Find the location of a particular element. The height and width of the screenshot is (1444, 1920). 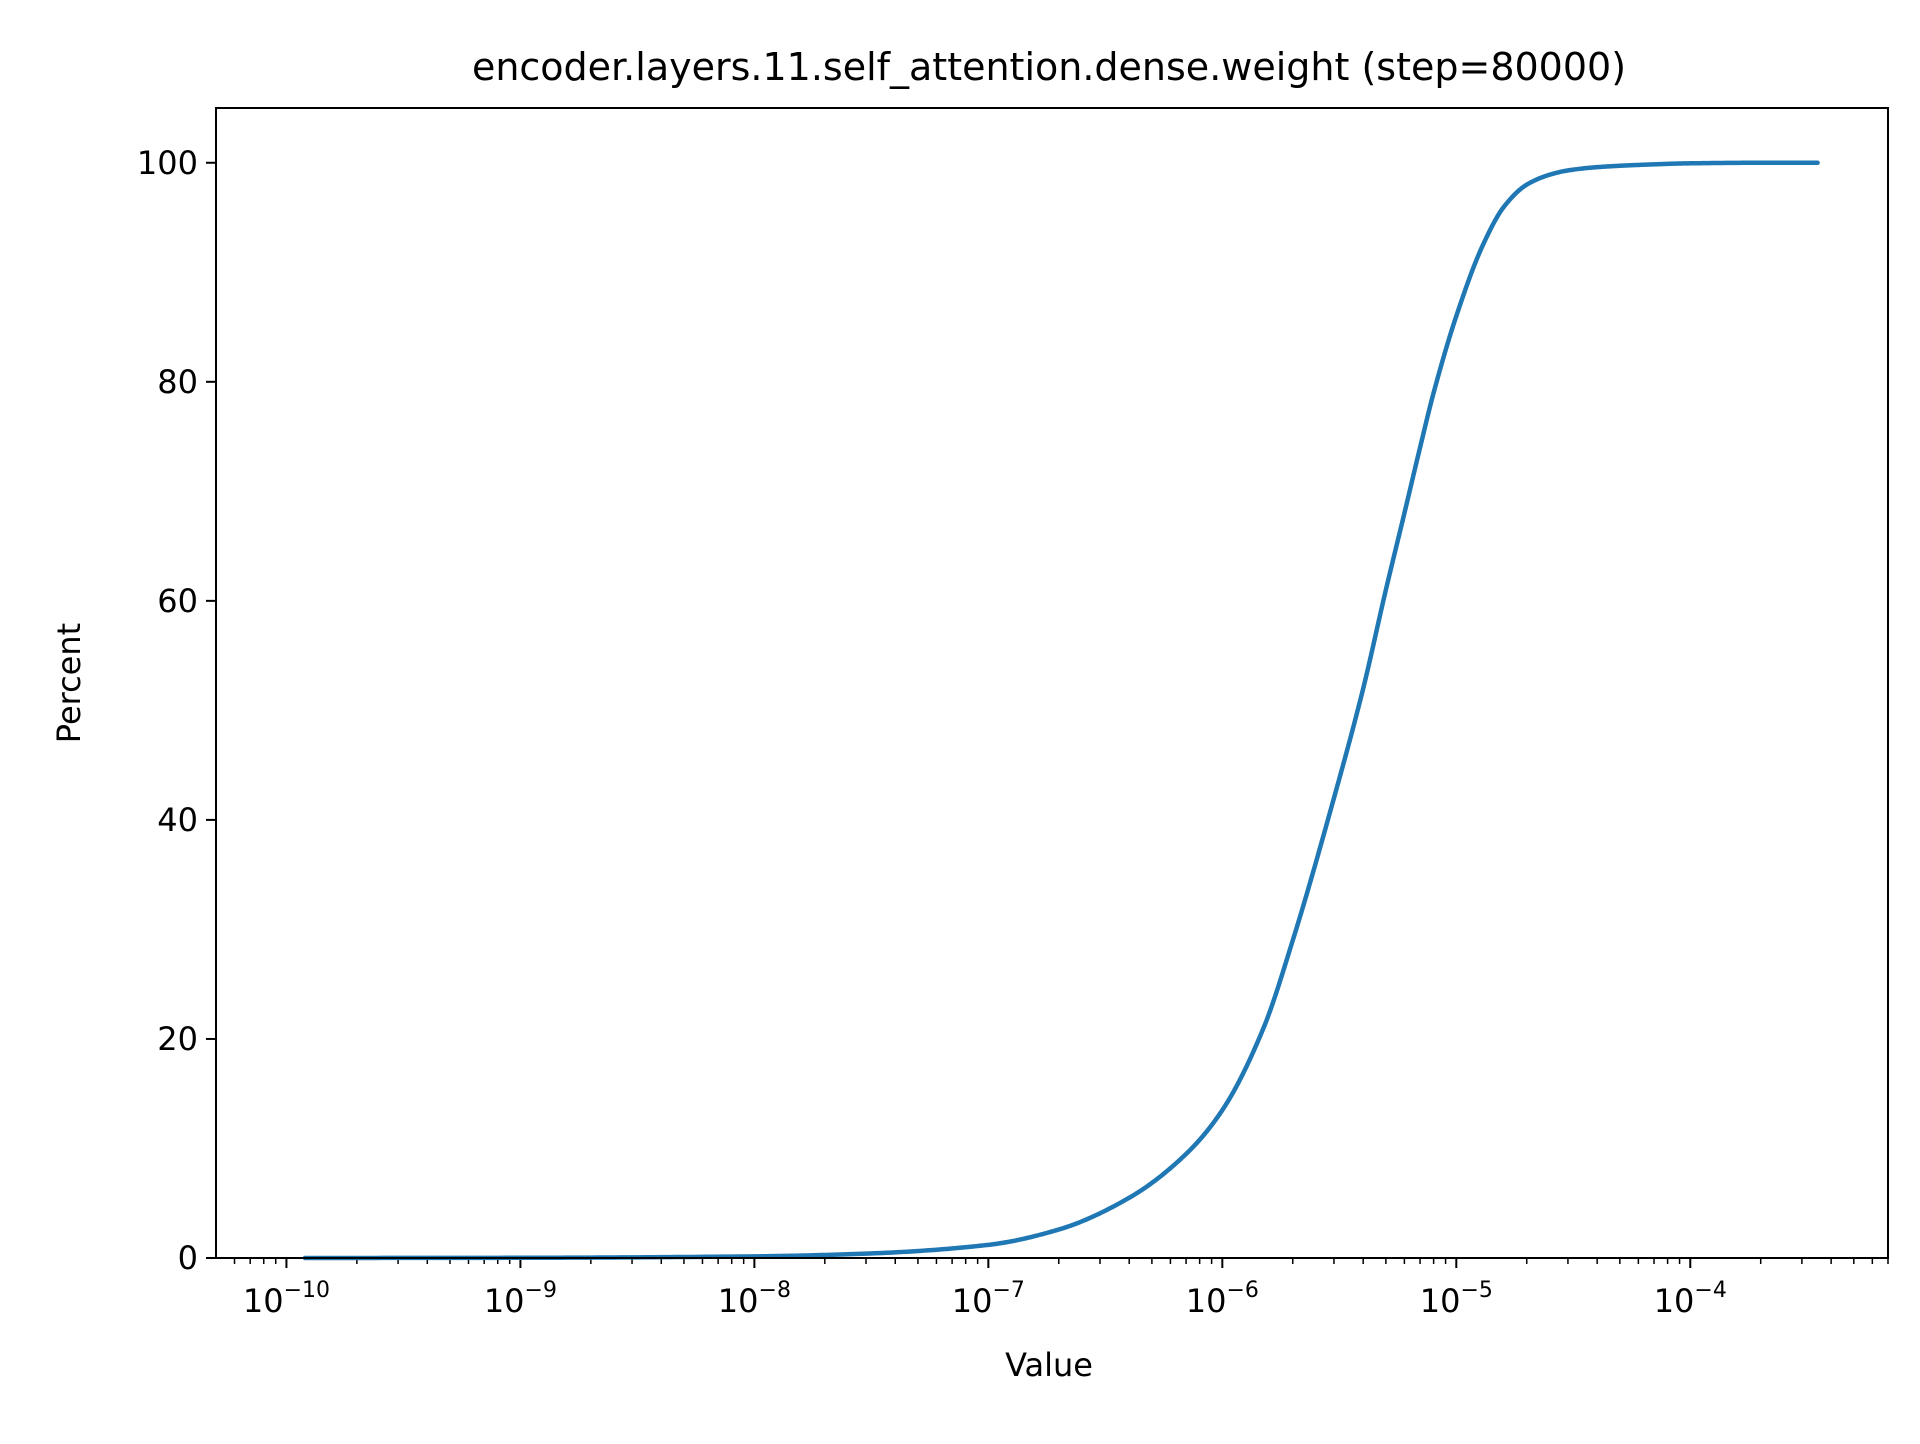

x-tick-label: 10⁻⁸ is located at coordinates (754, 1299).